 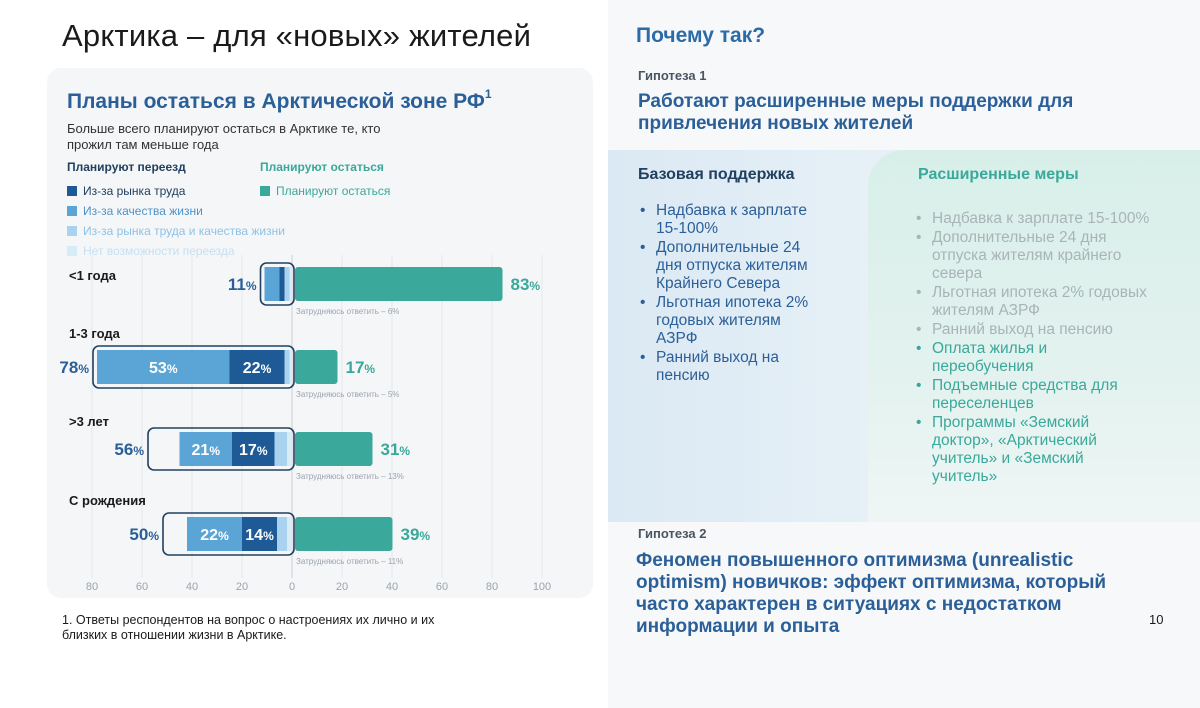 What do you see at coordinates (322, 167) in the screenshot?
I see `legend-header-stay: Планируют остаться` at bounding box center [322, 167].